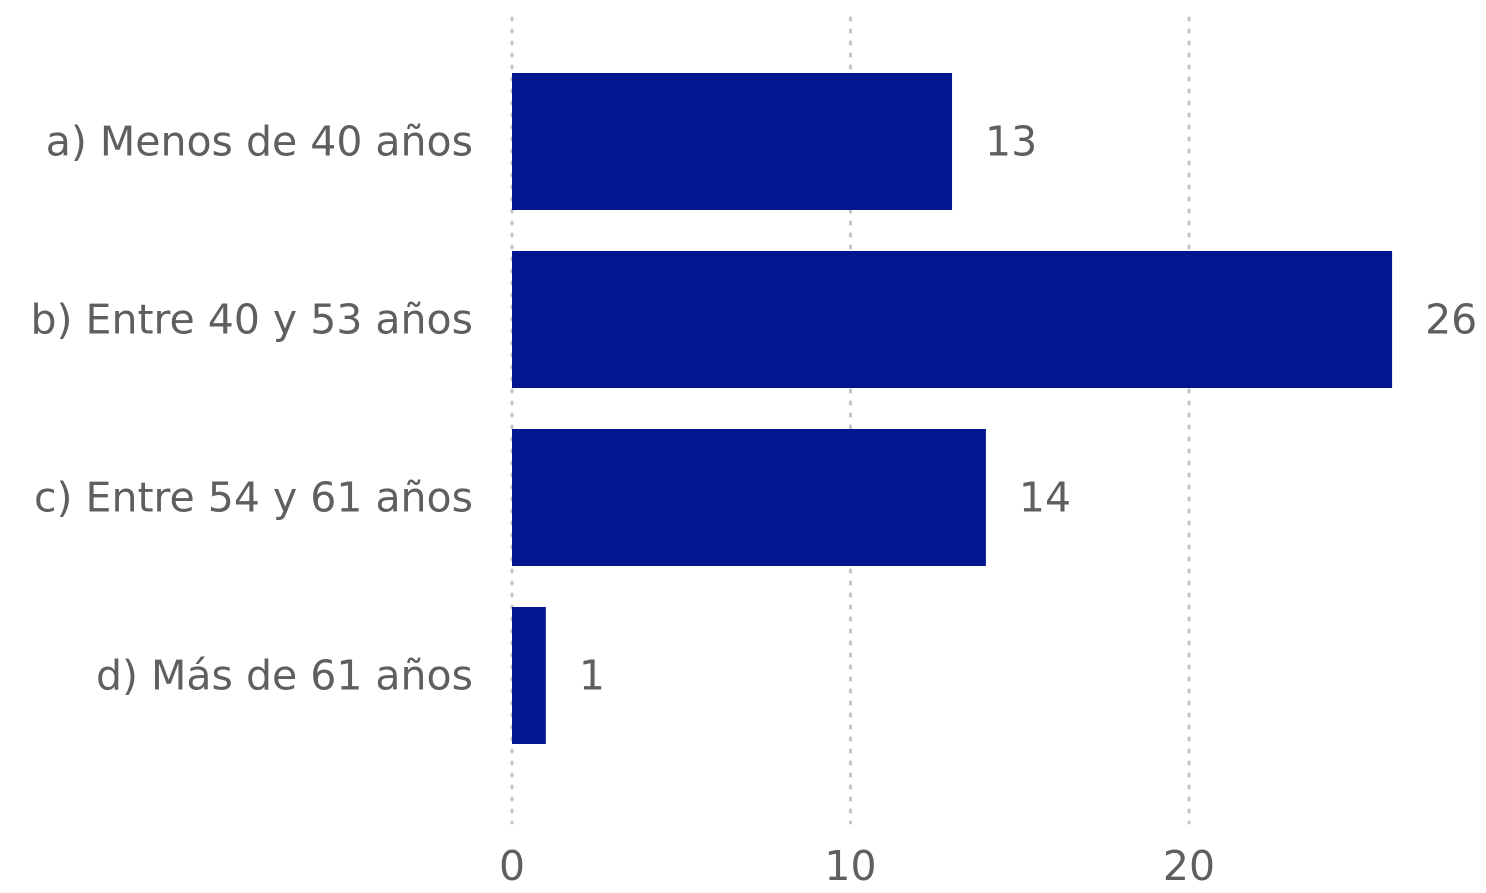 The width and height of the screenshot is (1486, 893). I want to click on data-label-2: 14, so click(1045, 498).